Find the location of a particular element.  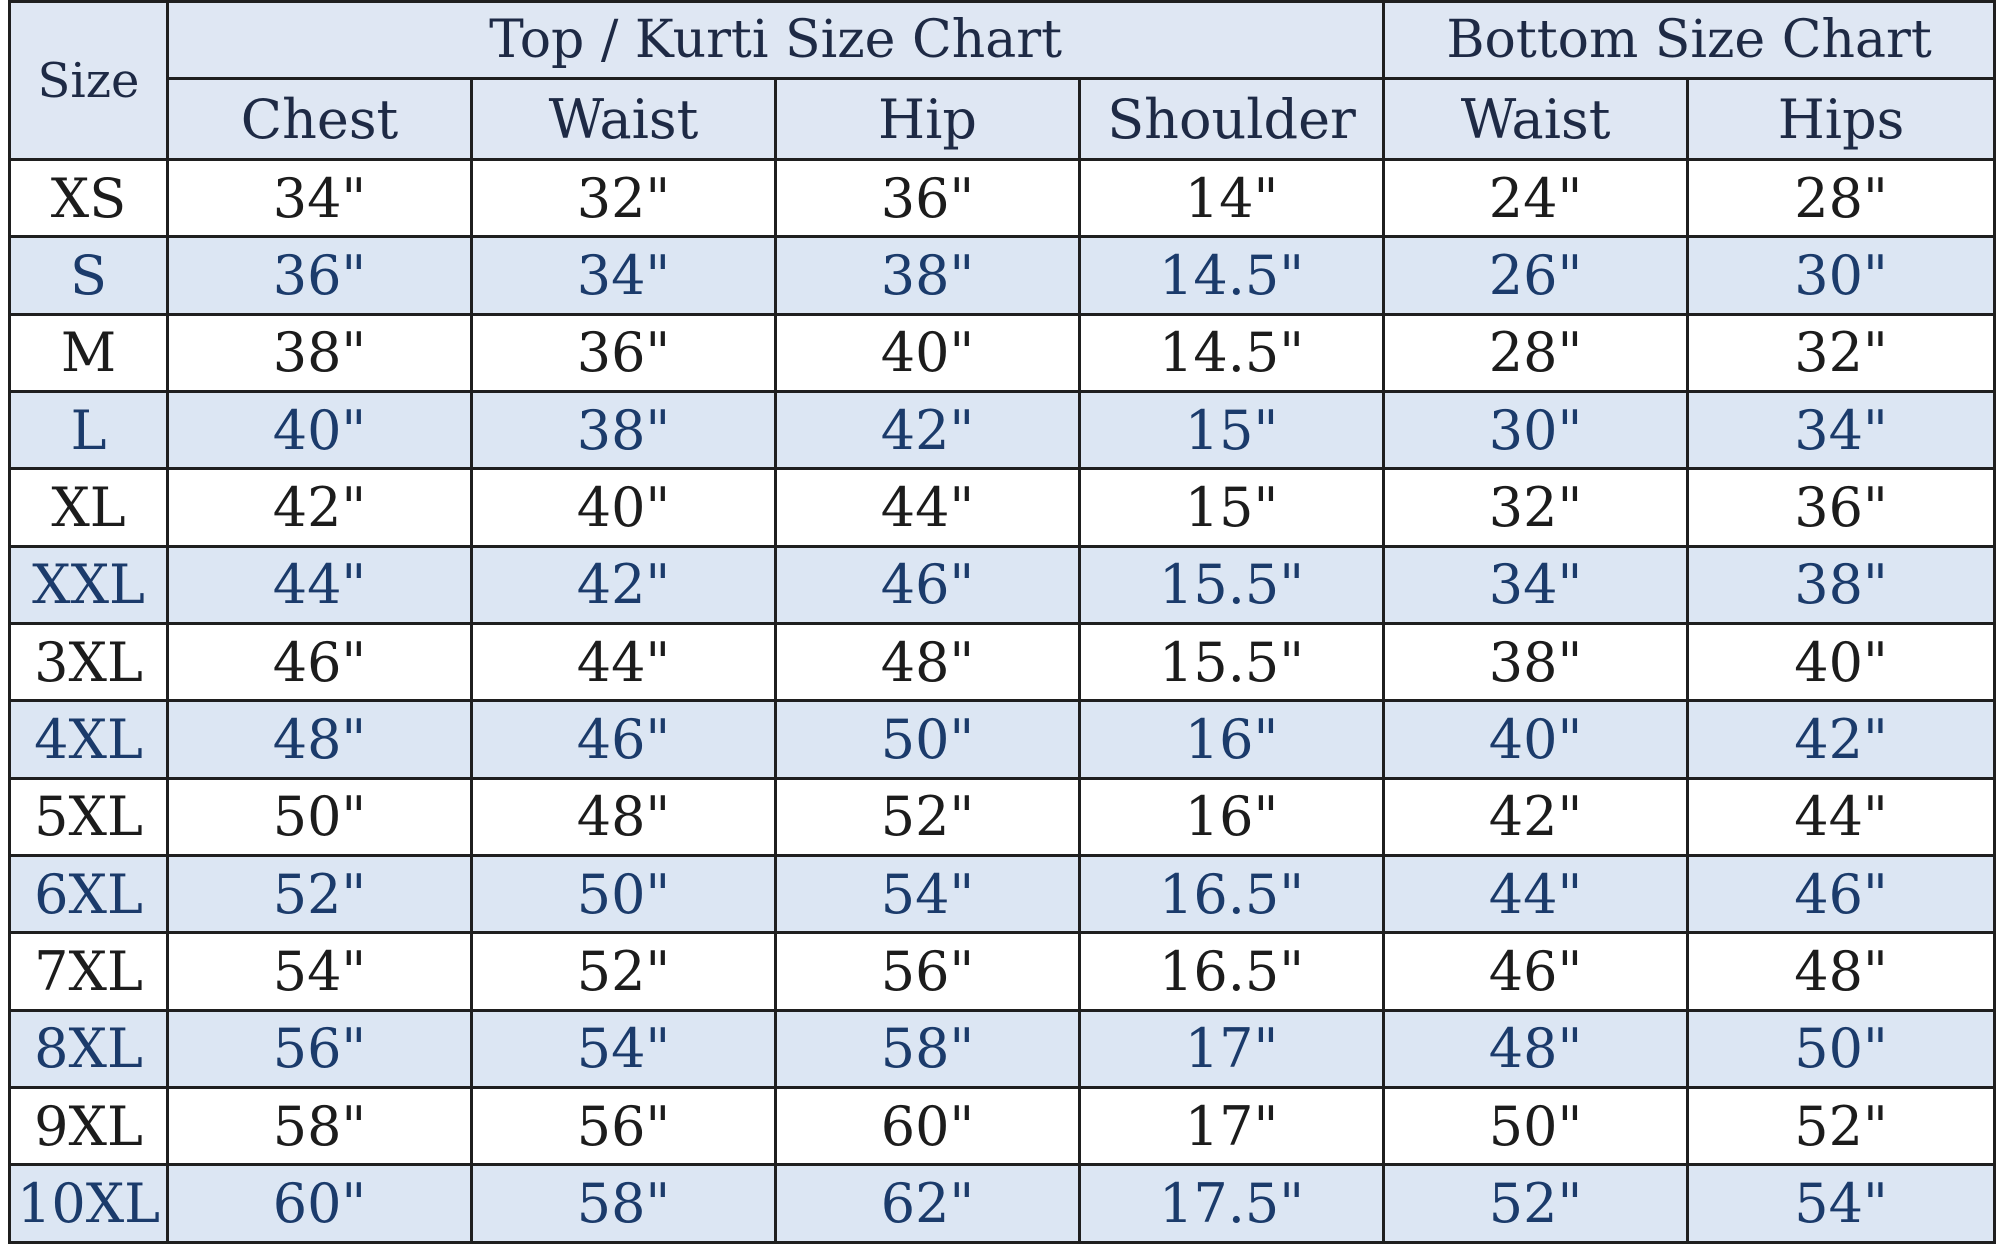

column-header-bottom-waist: Waist is located at coordinates (1536, 119).